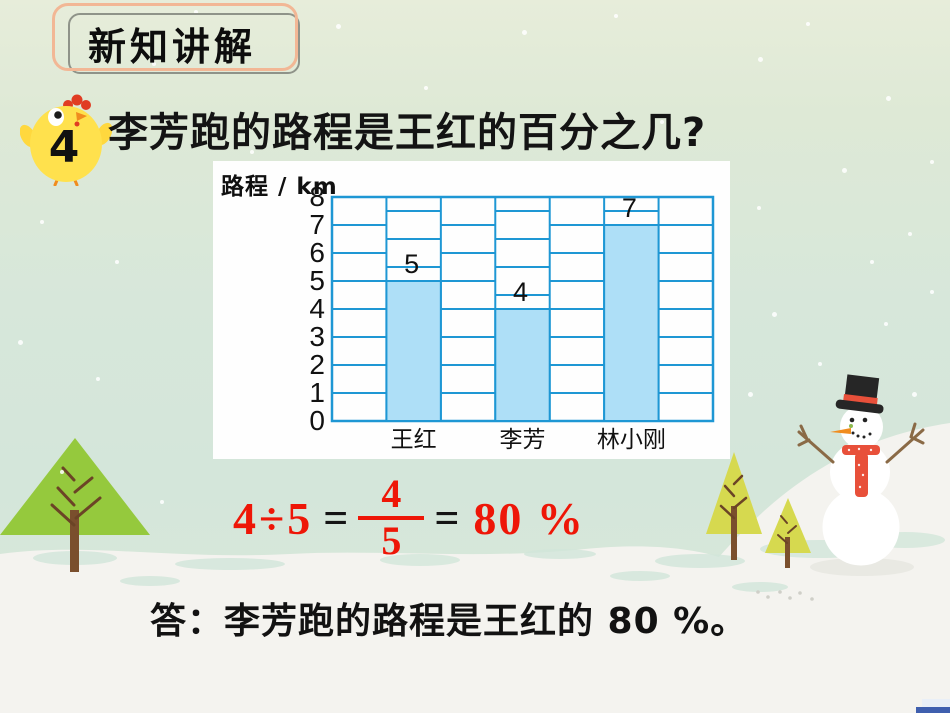 The width and height of the screenshot is (950, 713). I want to click on fraction-numerator: 4, so click(391, 494).